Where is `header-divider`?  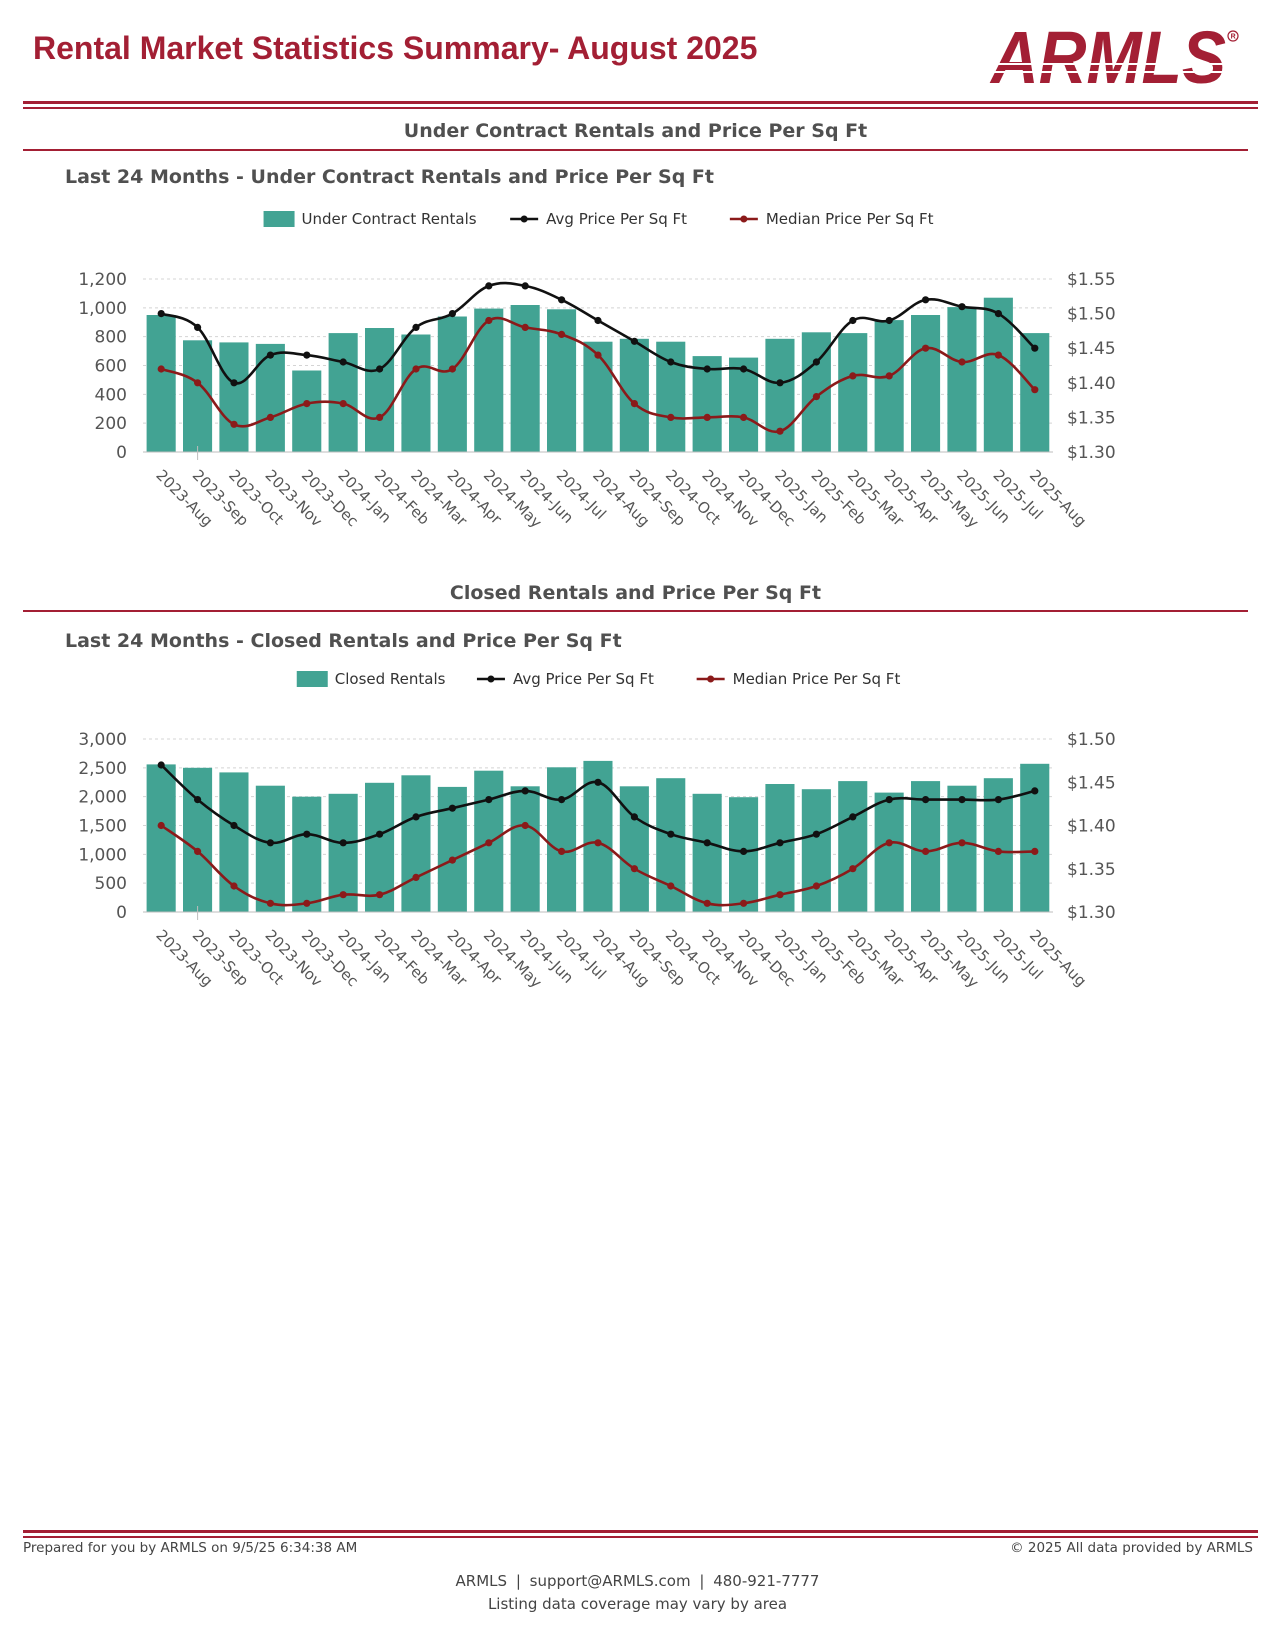 header-divider is located at coordinates (640, 105).